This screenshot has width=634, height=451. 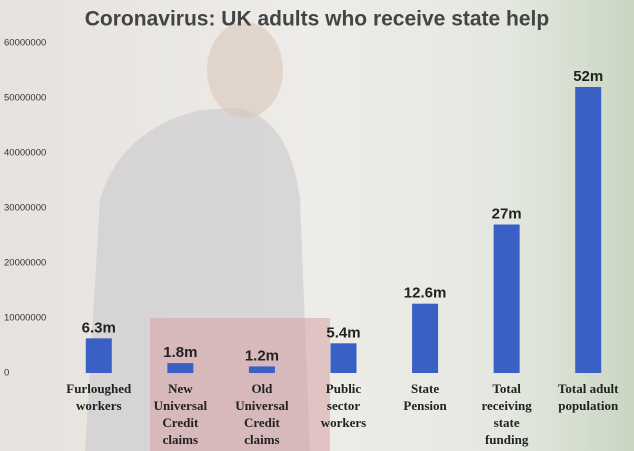 What do you see at coordinates (588, 397) in the screenshot?
I see `x-tick-label: Total adult population` at bounding box center [588, 397].